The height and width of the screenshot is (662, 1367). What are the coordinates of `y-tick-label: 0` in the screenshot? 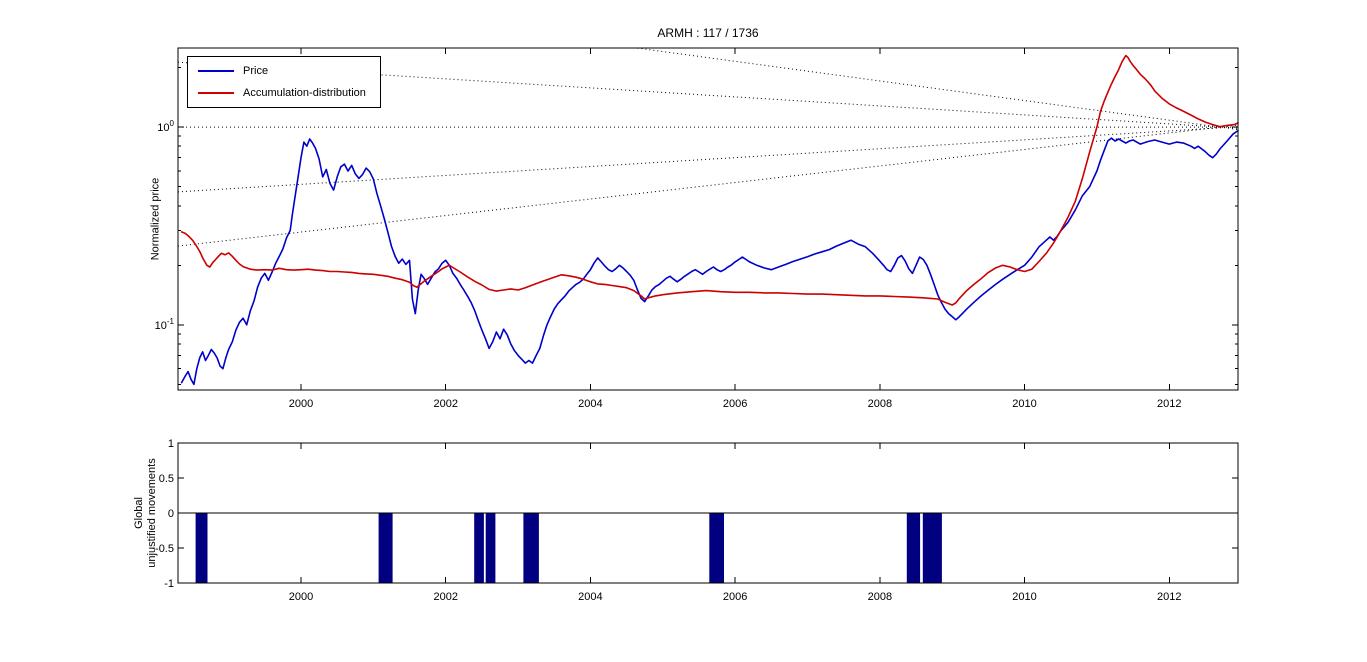 It's located at (171, 514).